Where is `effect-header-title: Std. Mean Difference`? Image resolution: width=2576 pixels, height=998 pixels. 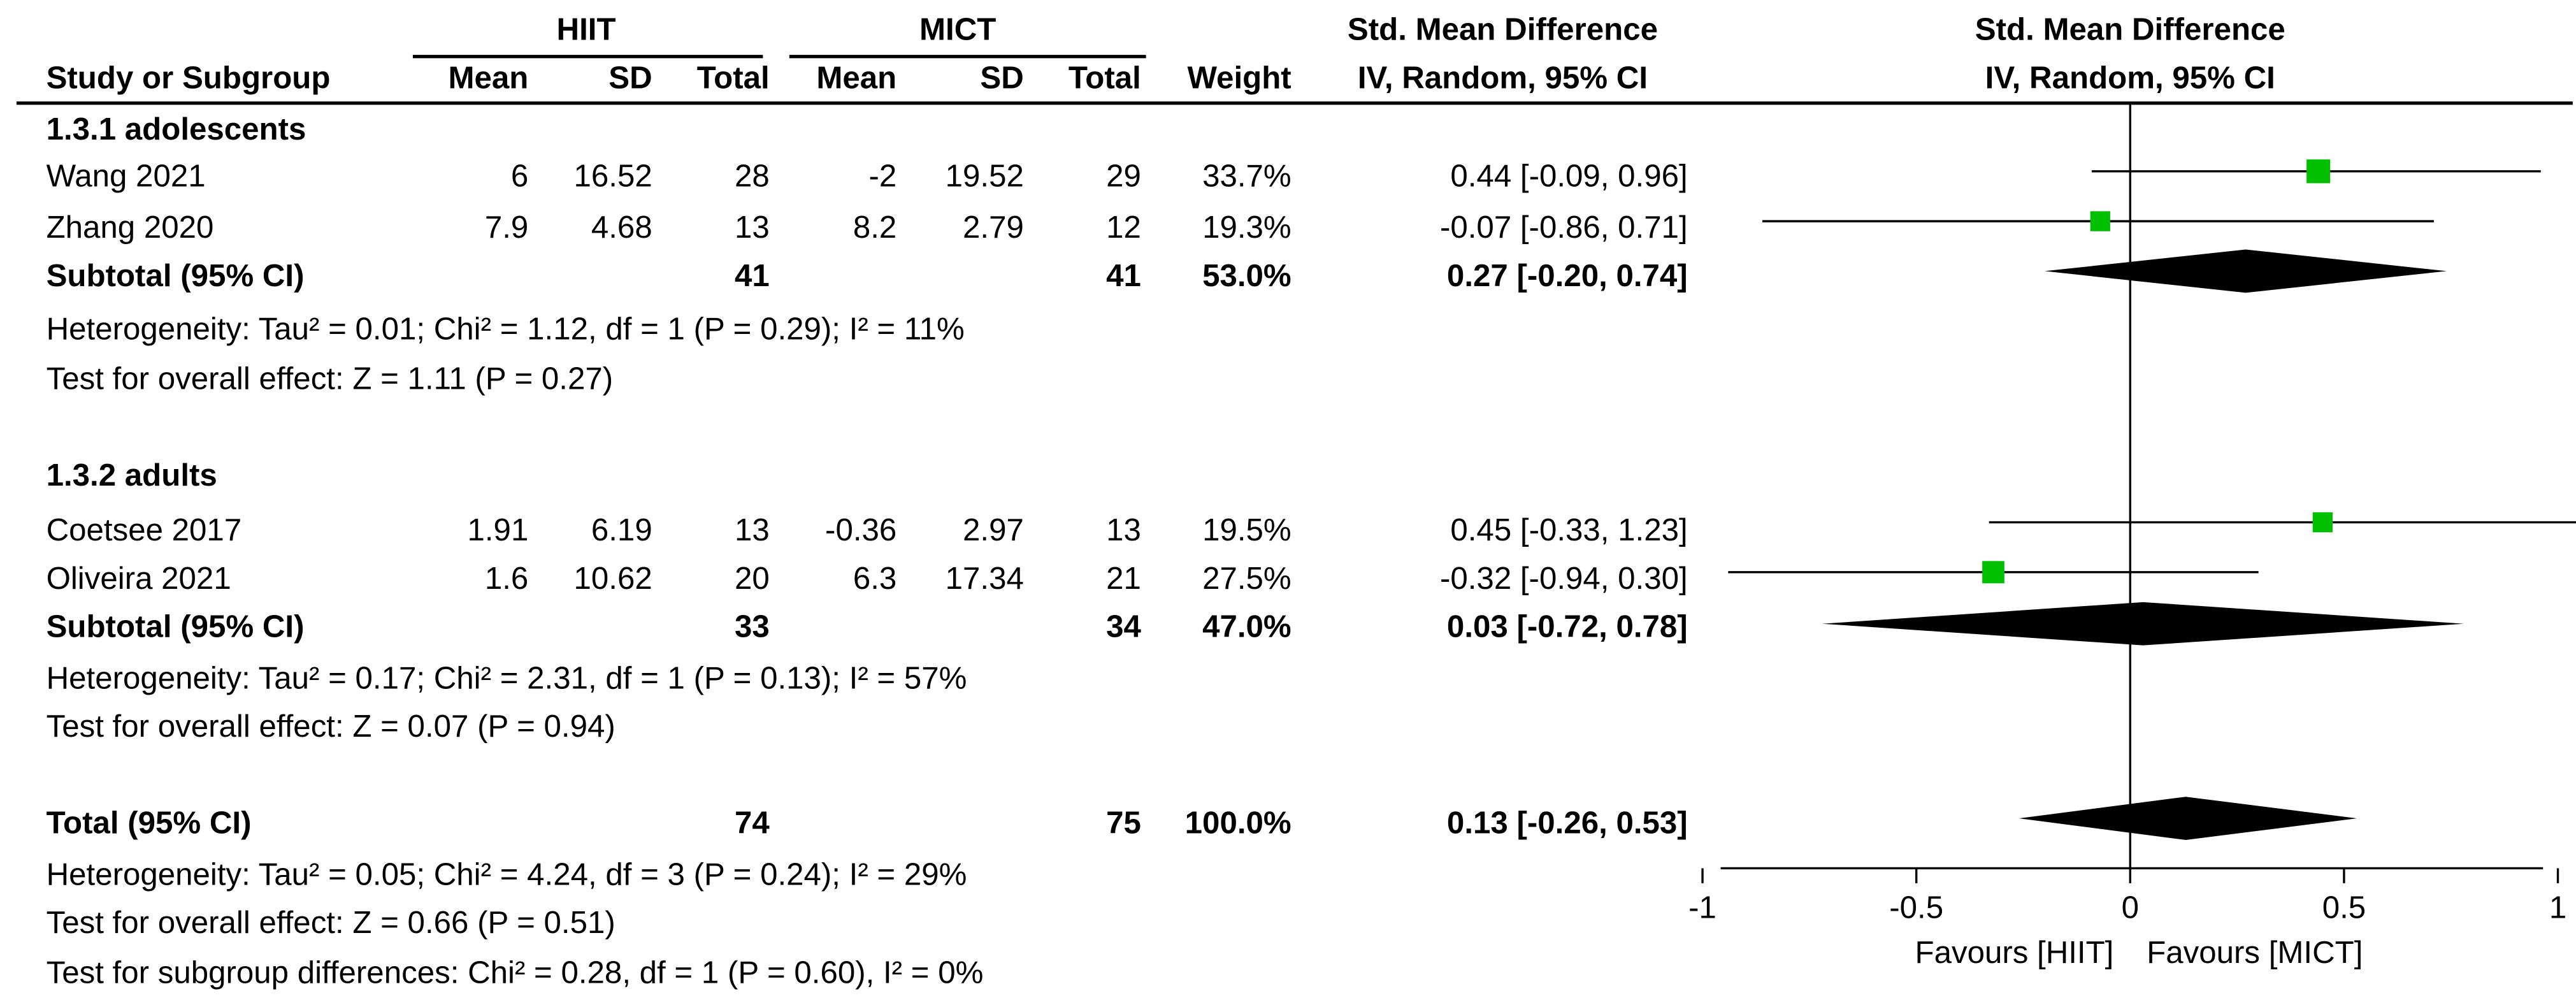 effect-header-title: Std. Mean Difference is located at coordinates (1502, 30).